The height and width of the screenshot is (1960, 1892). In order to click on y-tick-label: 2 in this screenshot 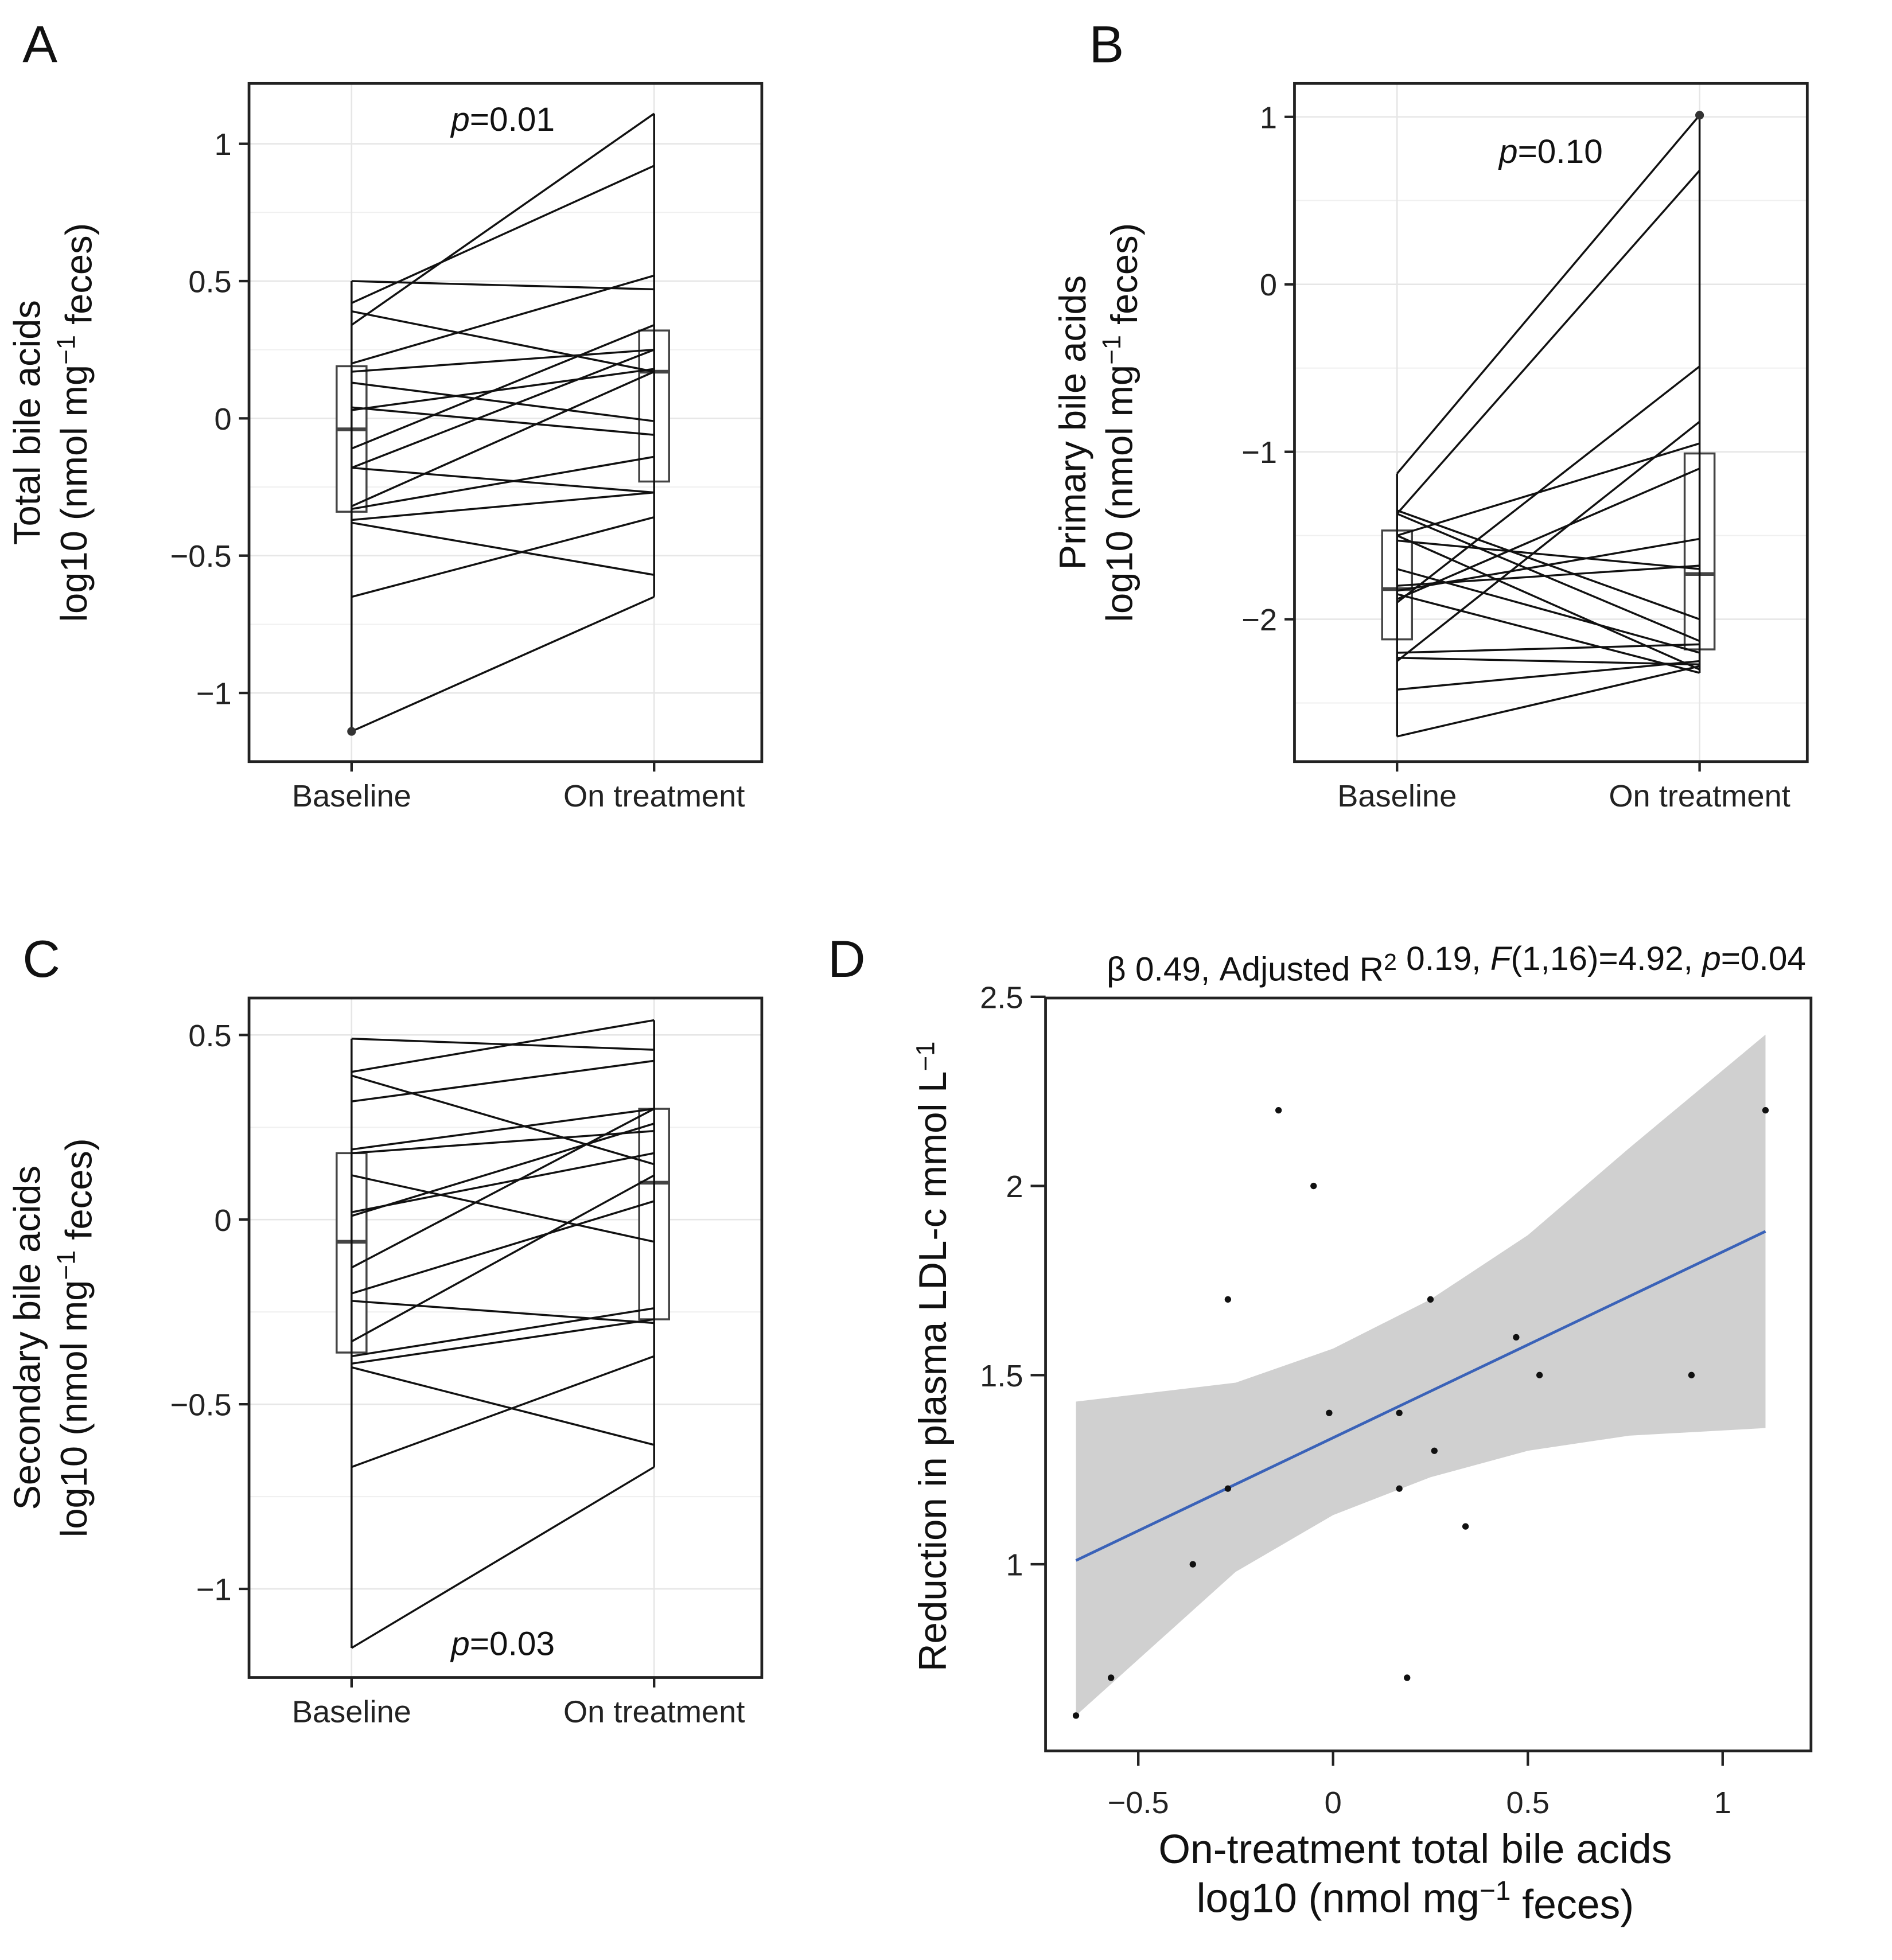, I will do `click(1014, 1187)`.